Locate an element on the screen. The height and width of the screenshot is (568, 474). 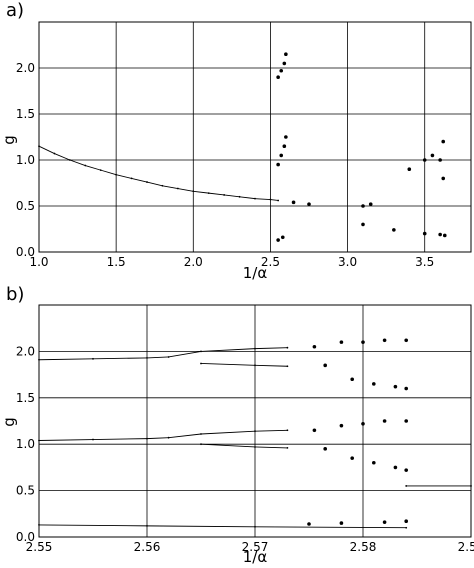
panel-b-xtick-label: 2.59 is located at coordinates (466, 547).